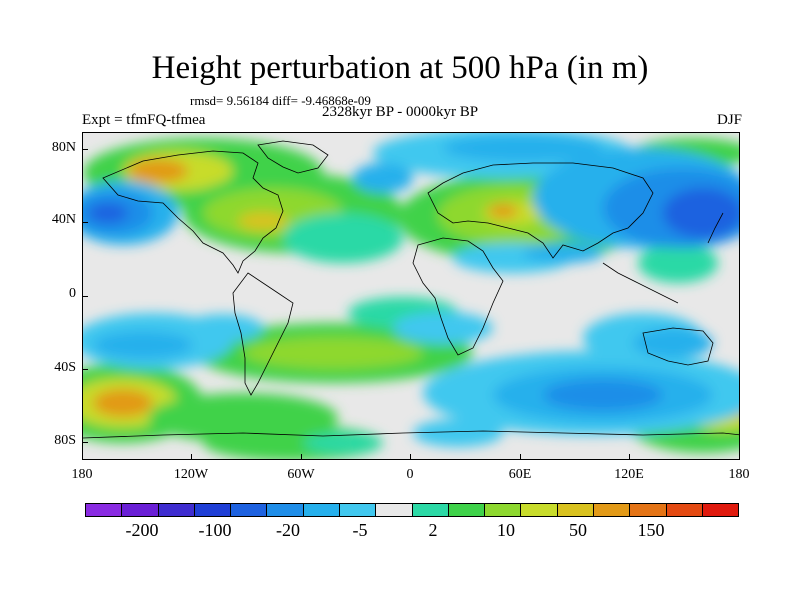 This screenshot has height=600, width=800. Describe the element at coordinates (578, 530) in the screenshot. I see `colorbar-label: 50` at that location.